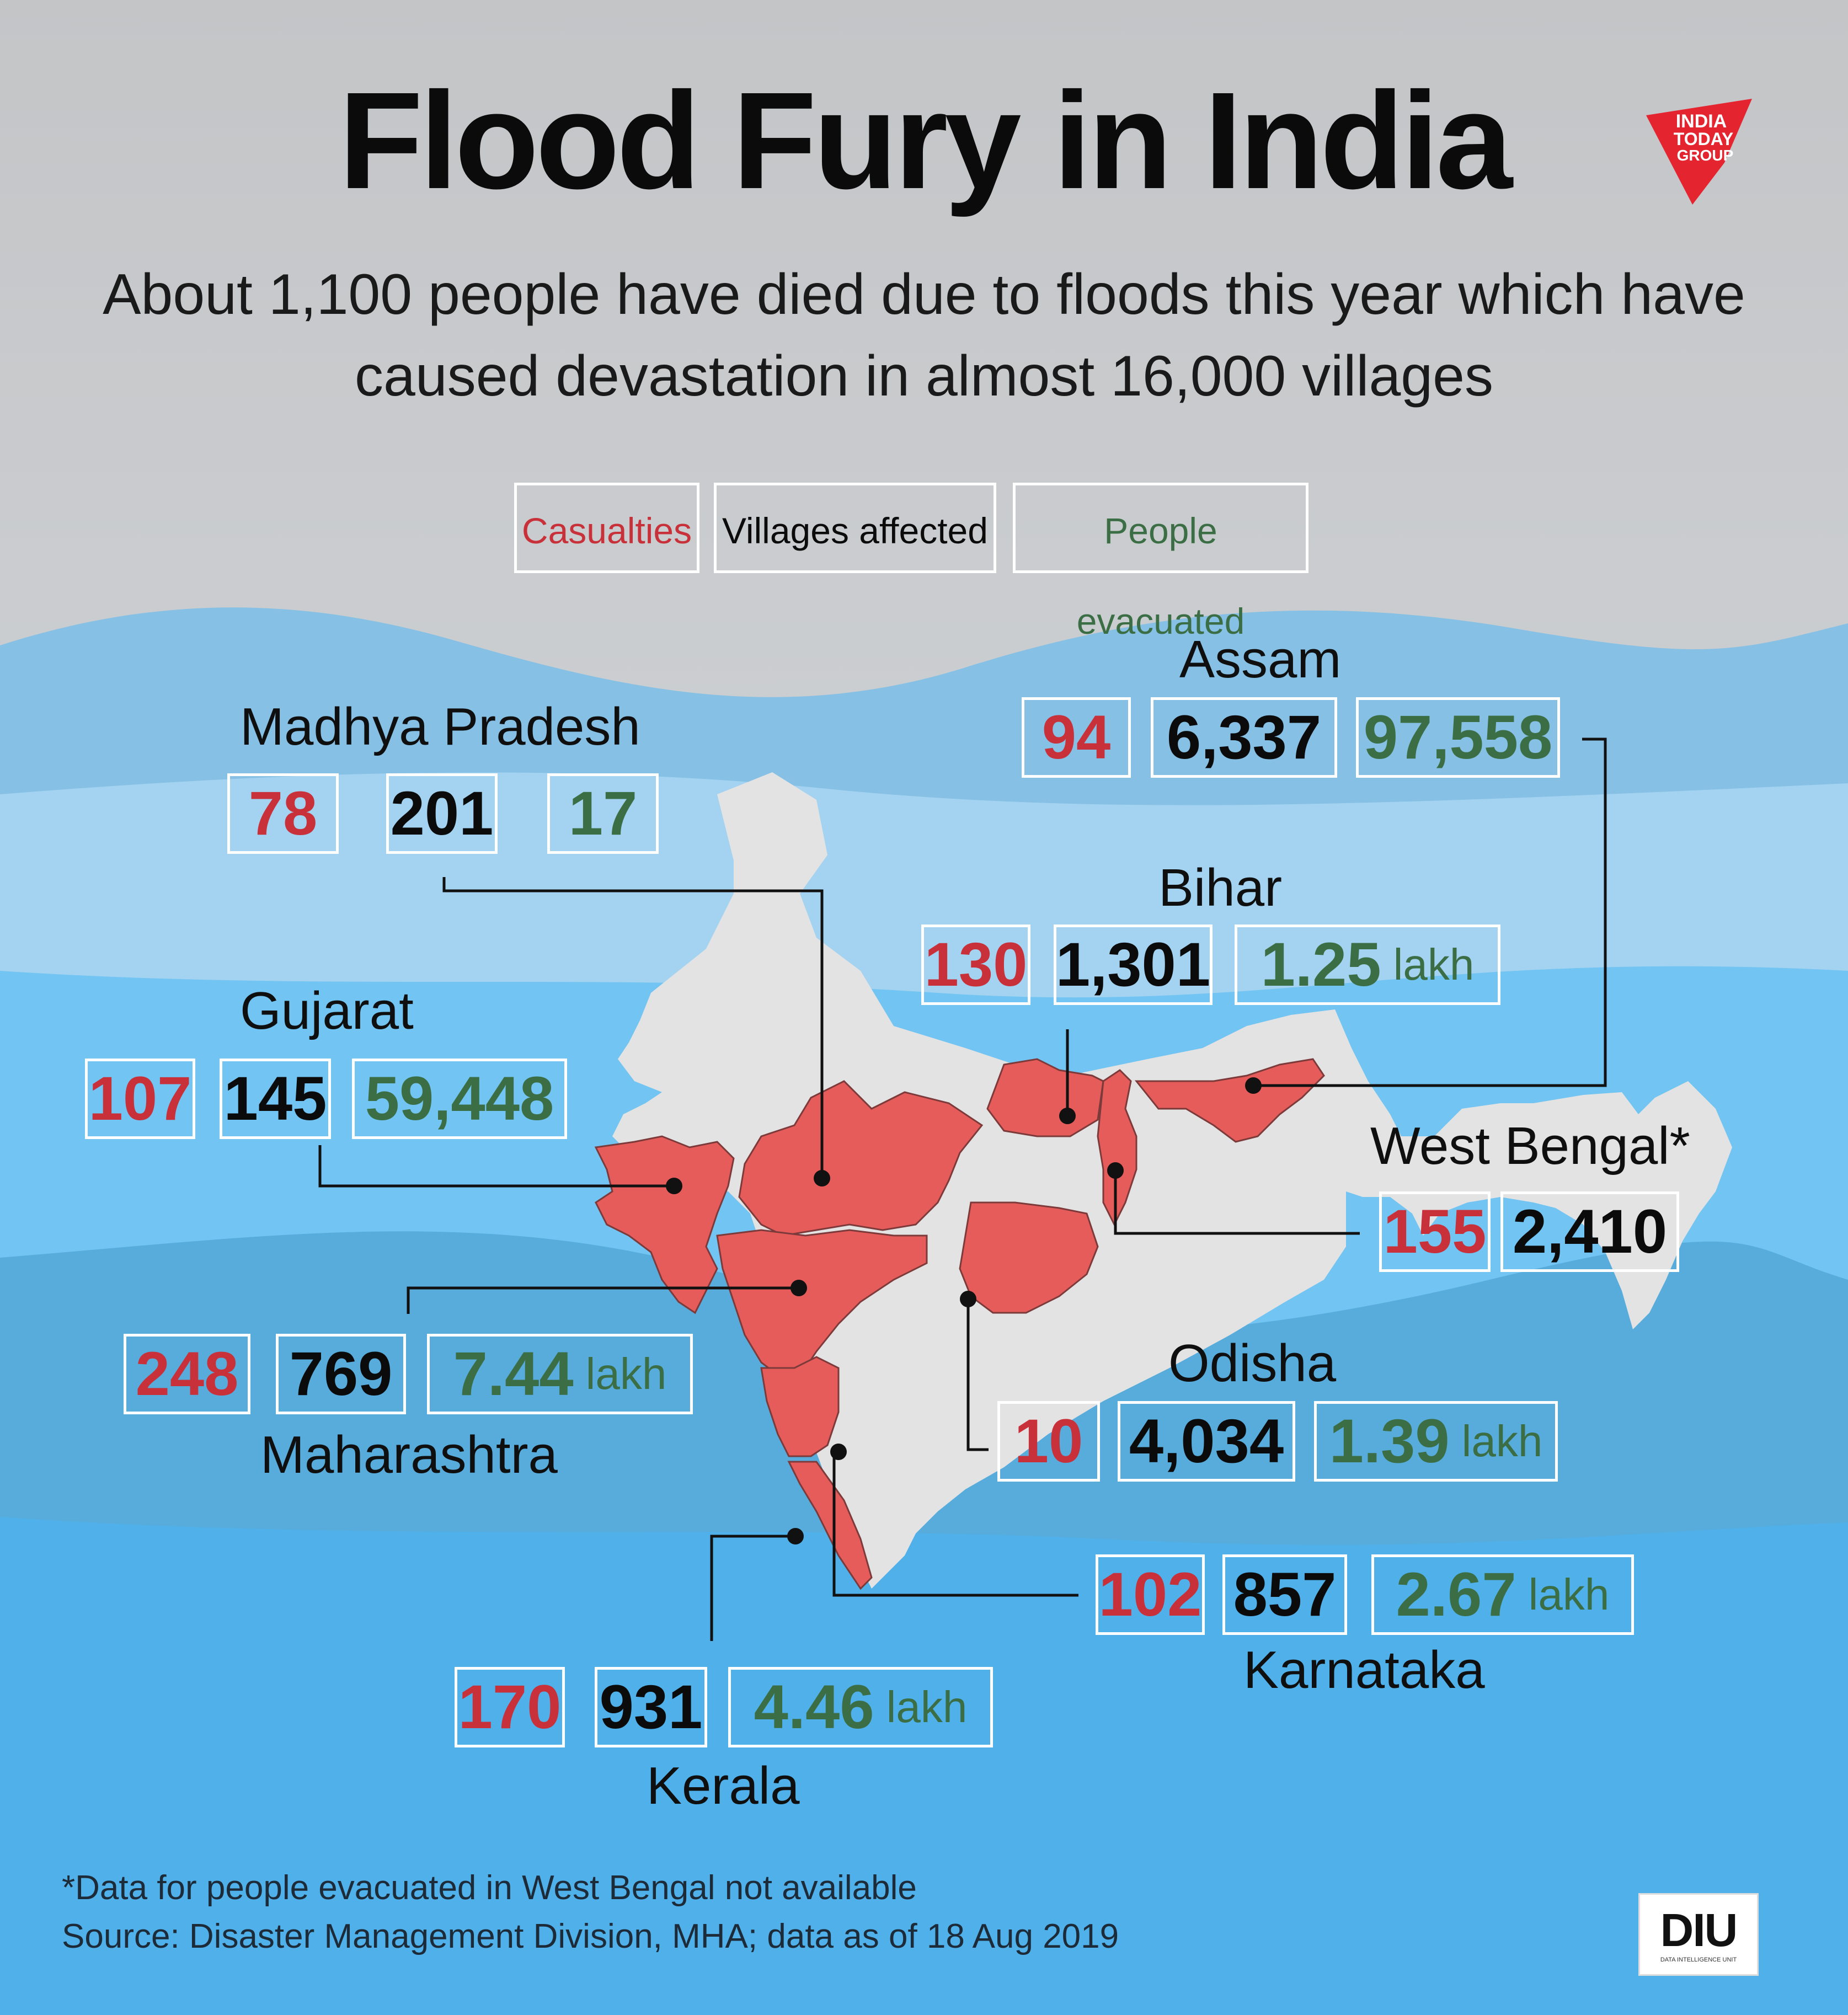 The width and height of the screenshot is (1848, 2015). What do you see at coordinates (1435, 1231) in the screenshot?
I see `west-bengal-casualties: 155` at bounding box center [1435, 1231].